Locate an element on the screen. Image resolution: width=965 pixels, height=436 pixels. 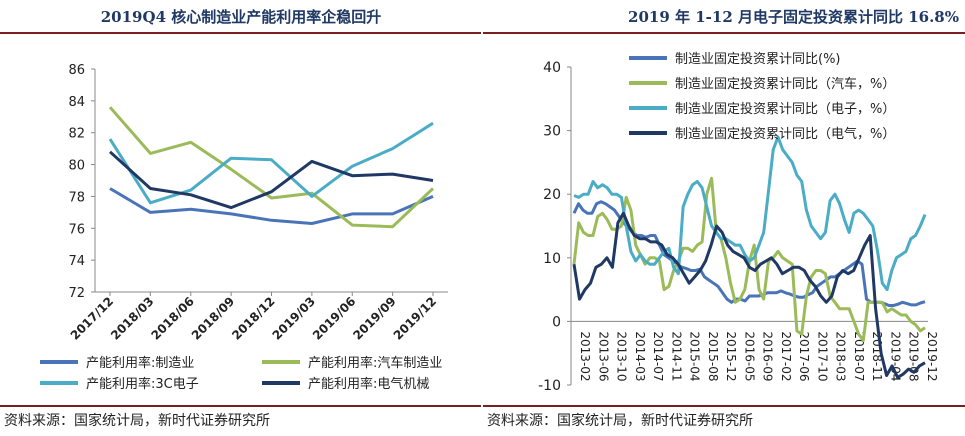
left-x-tick-label: 2019/03 is located at coordinates (294, 318).